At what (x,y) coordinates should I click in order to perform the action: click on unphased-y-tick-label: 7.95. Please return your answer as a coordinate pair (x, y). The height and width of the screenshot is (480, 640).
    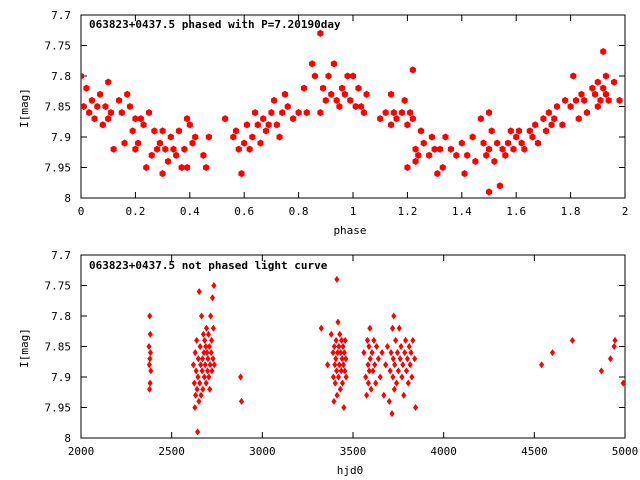
    Looking at the image, I should click on (58, 408).